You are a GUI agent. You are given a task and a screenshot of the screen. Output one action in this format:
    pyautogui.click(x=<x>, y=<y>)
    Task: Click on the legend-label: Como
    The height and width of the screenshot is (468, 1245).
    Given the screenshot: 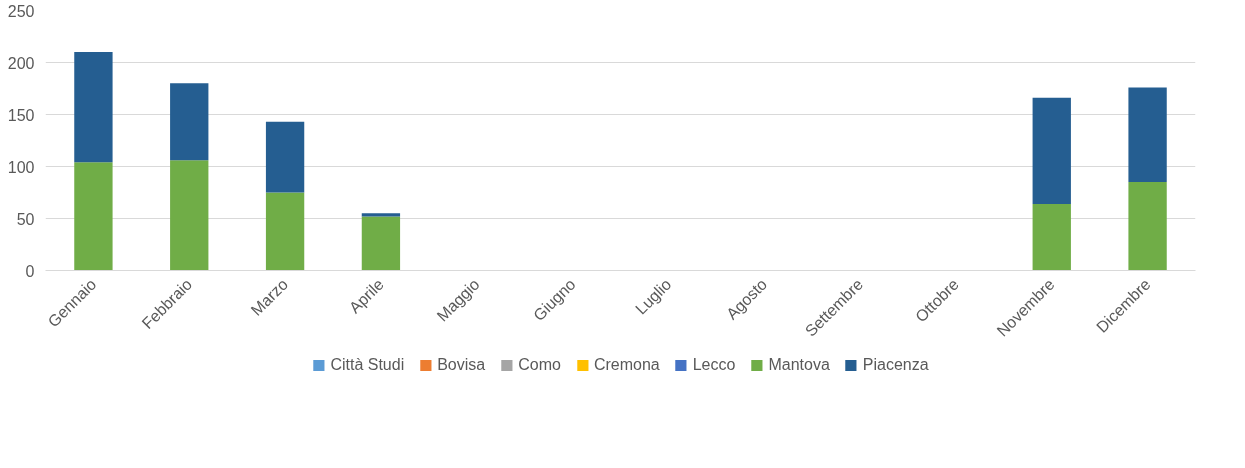 What is the action you would take?
    pyautogui.click(x=539, y=365)
    